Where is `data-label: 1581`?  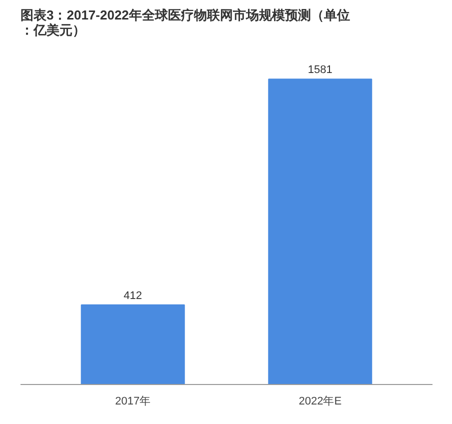 data-label: 1581 is located at coordinates (320, 70).